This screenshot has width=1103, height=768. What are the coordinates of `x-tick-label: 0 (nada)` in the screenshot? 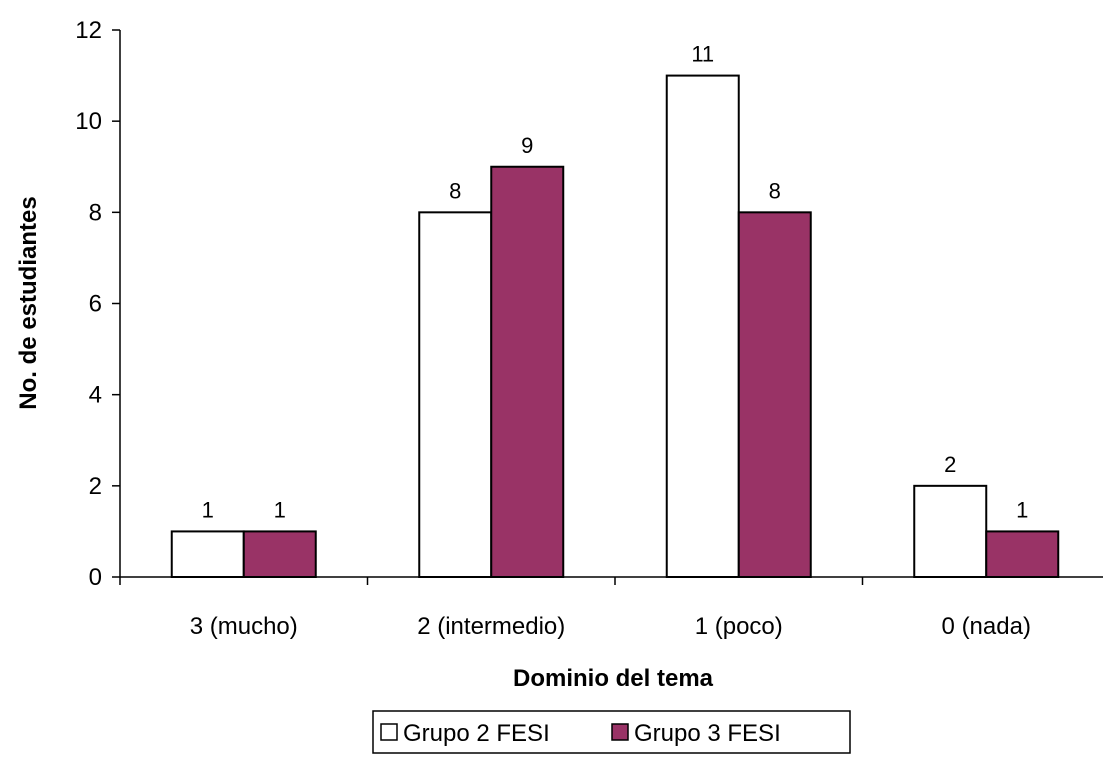 It's located at (986, 626).